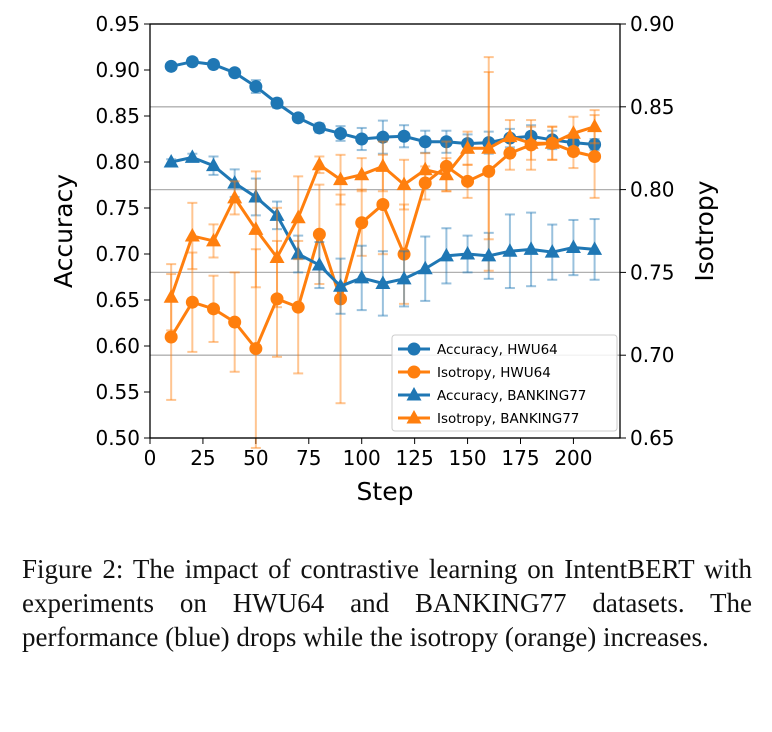 The width and height of the screenshot is (772, 732). What do you see at coordinates (117, 208) in the screenshot?
I see `y-tick-label: 0.75` at bounding box center [117, 208].